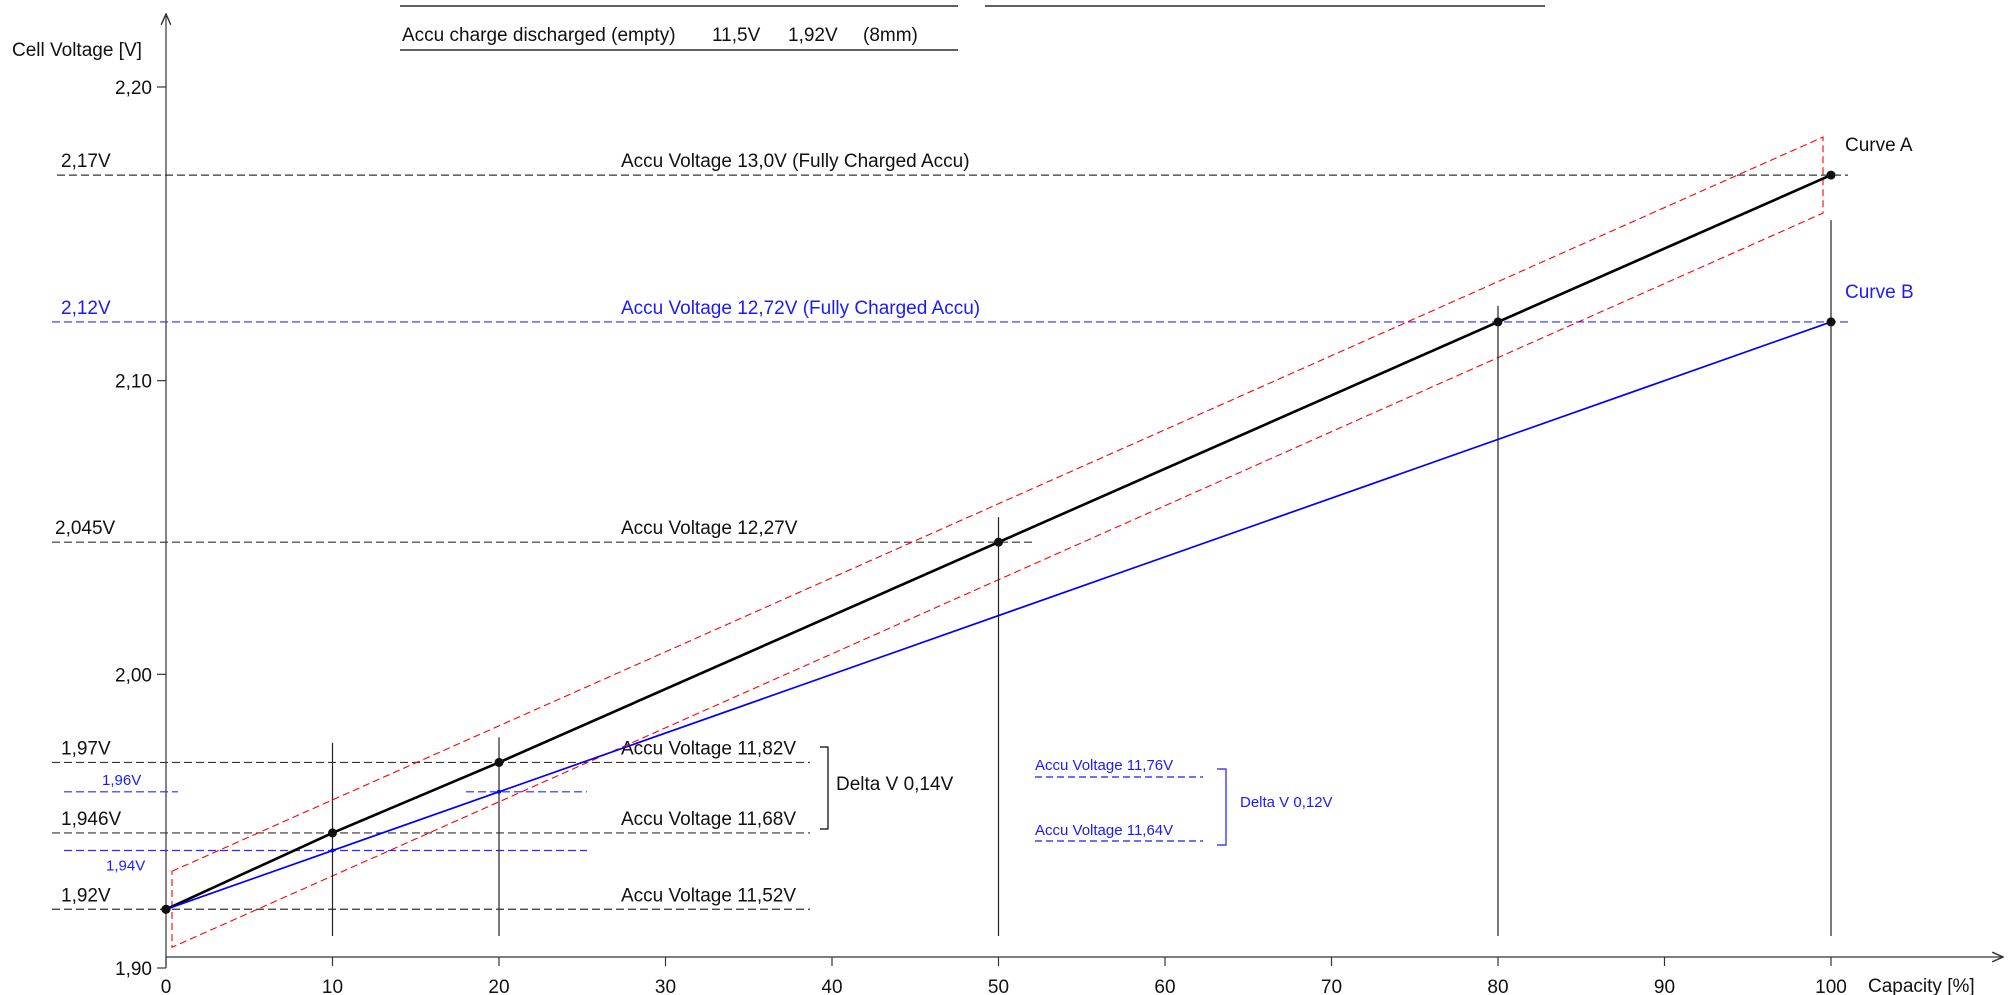  I want to click on reference-line-text: Accu Voltage 12,72V (Fully Charged Accu), so click(800, 308).